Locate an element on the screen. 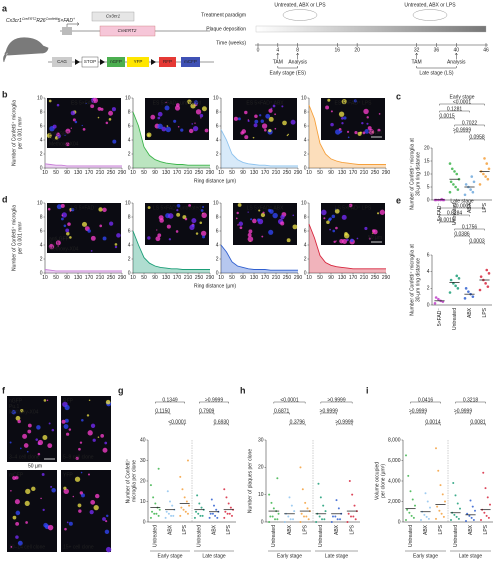 The height and width of the screenshot is (575, 495). event-arrow is located at coordinates (278, 55).